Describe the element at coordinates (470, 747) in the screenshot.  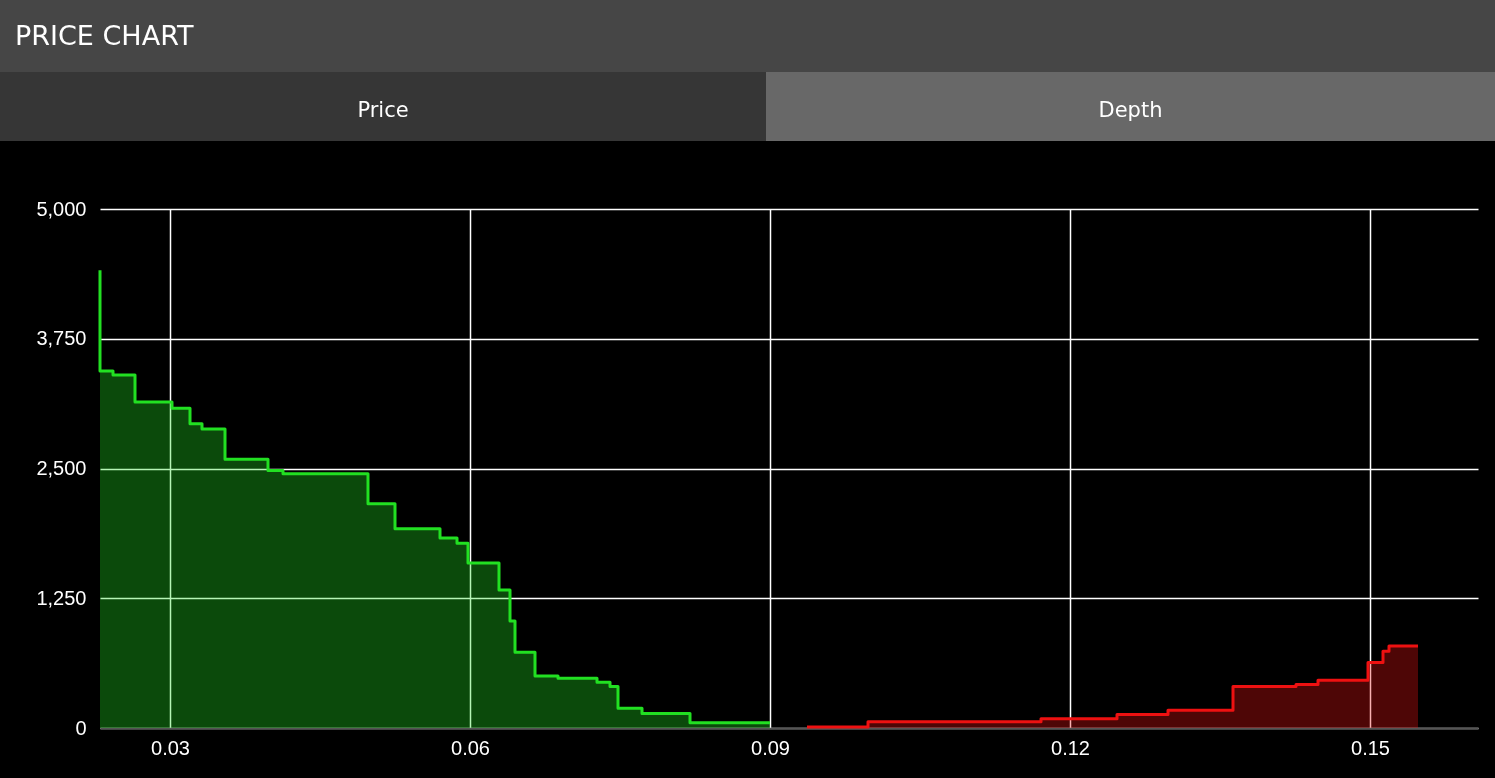
I see `x-tick-label: 0.06` at that location.